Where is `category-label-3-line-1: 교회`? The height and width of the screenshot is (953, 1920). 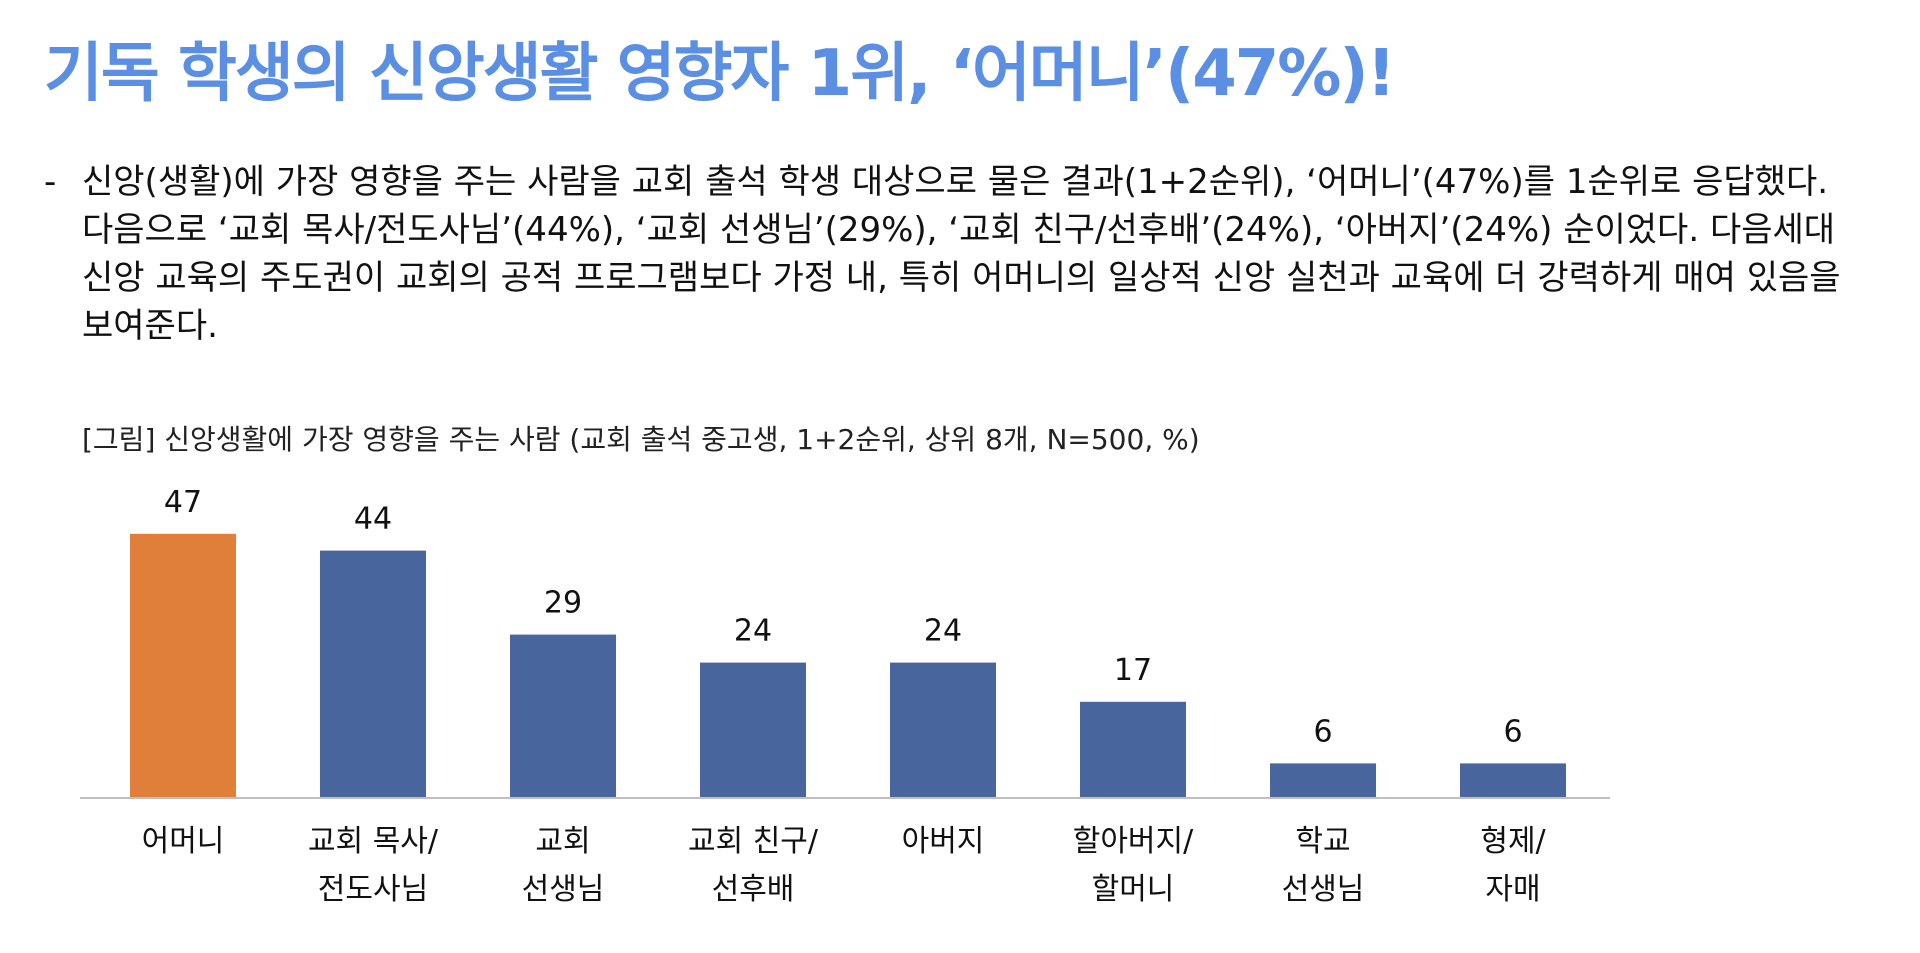
category-label-3-line-1: 교회 is located at coordinates (562, 841).